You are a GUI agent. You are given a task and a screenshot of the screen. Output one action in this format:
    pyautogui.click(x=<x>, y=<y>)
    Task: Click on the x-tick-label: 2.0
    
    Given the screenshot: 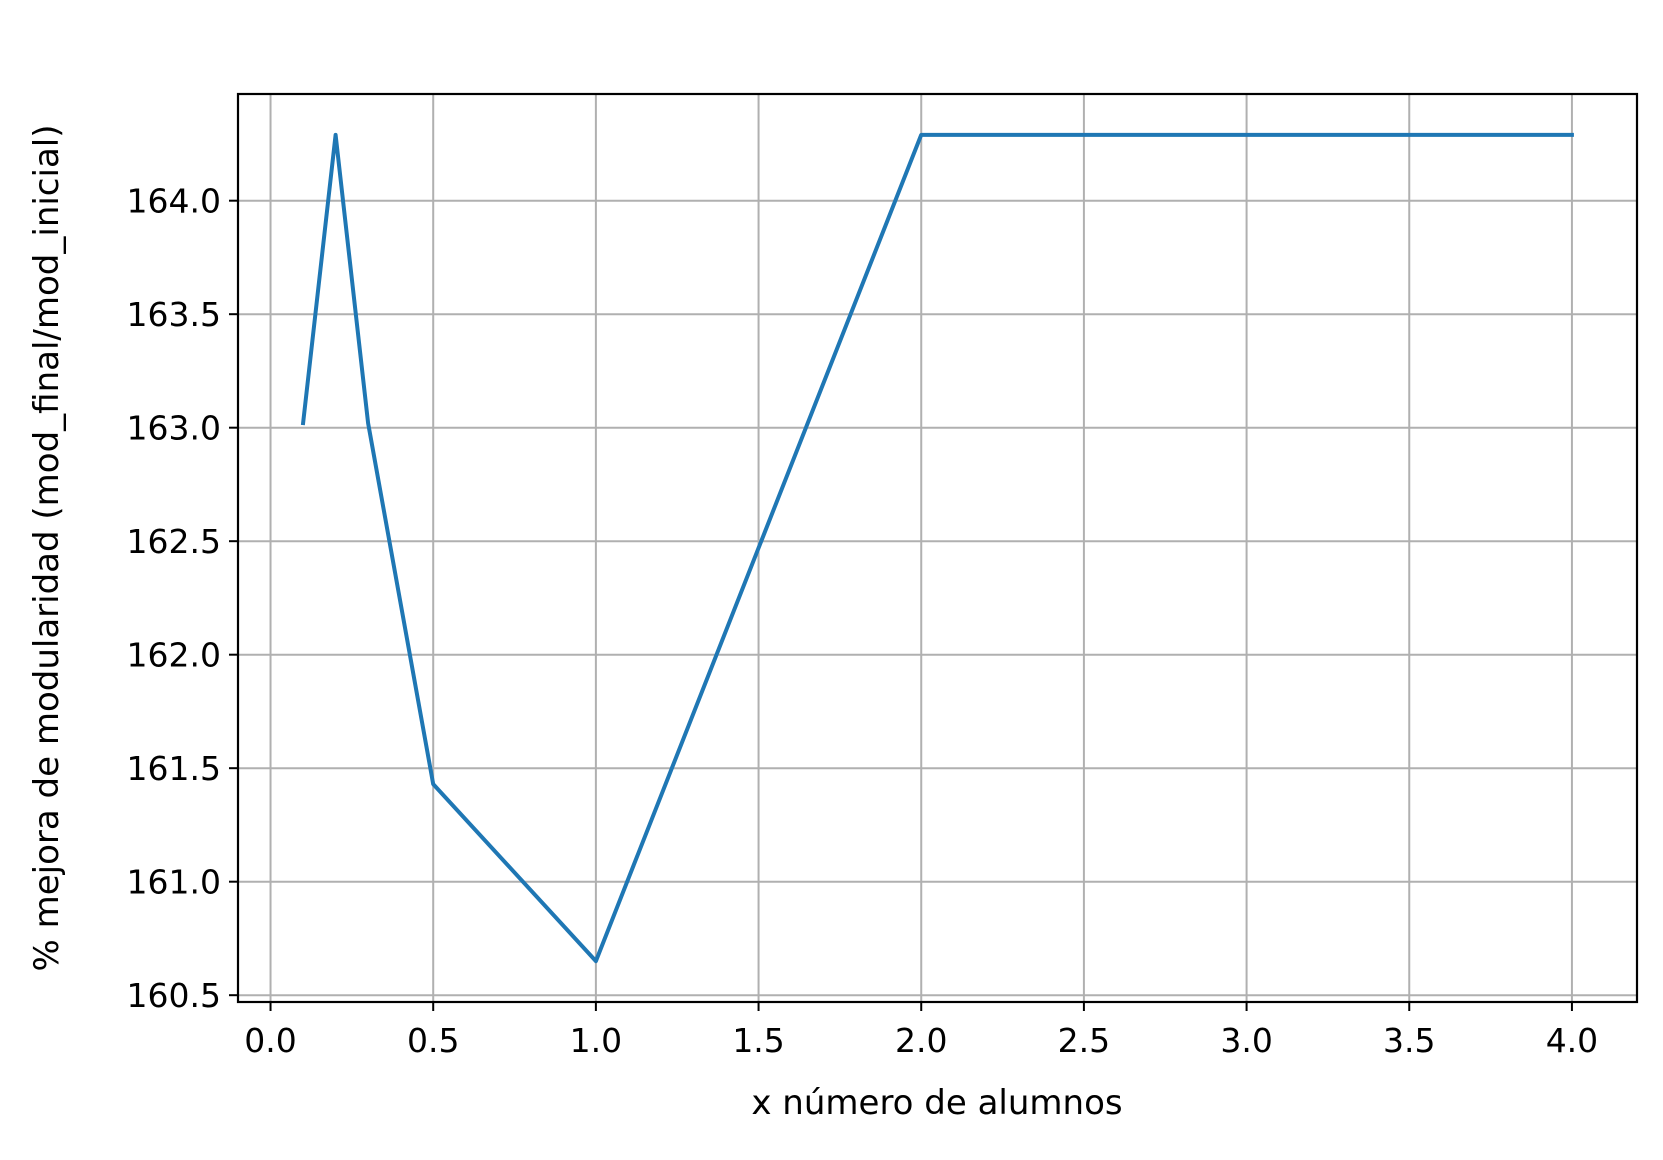 What is the action you would take?
    pyautogui.click(x=921, y=1040)
    